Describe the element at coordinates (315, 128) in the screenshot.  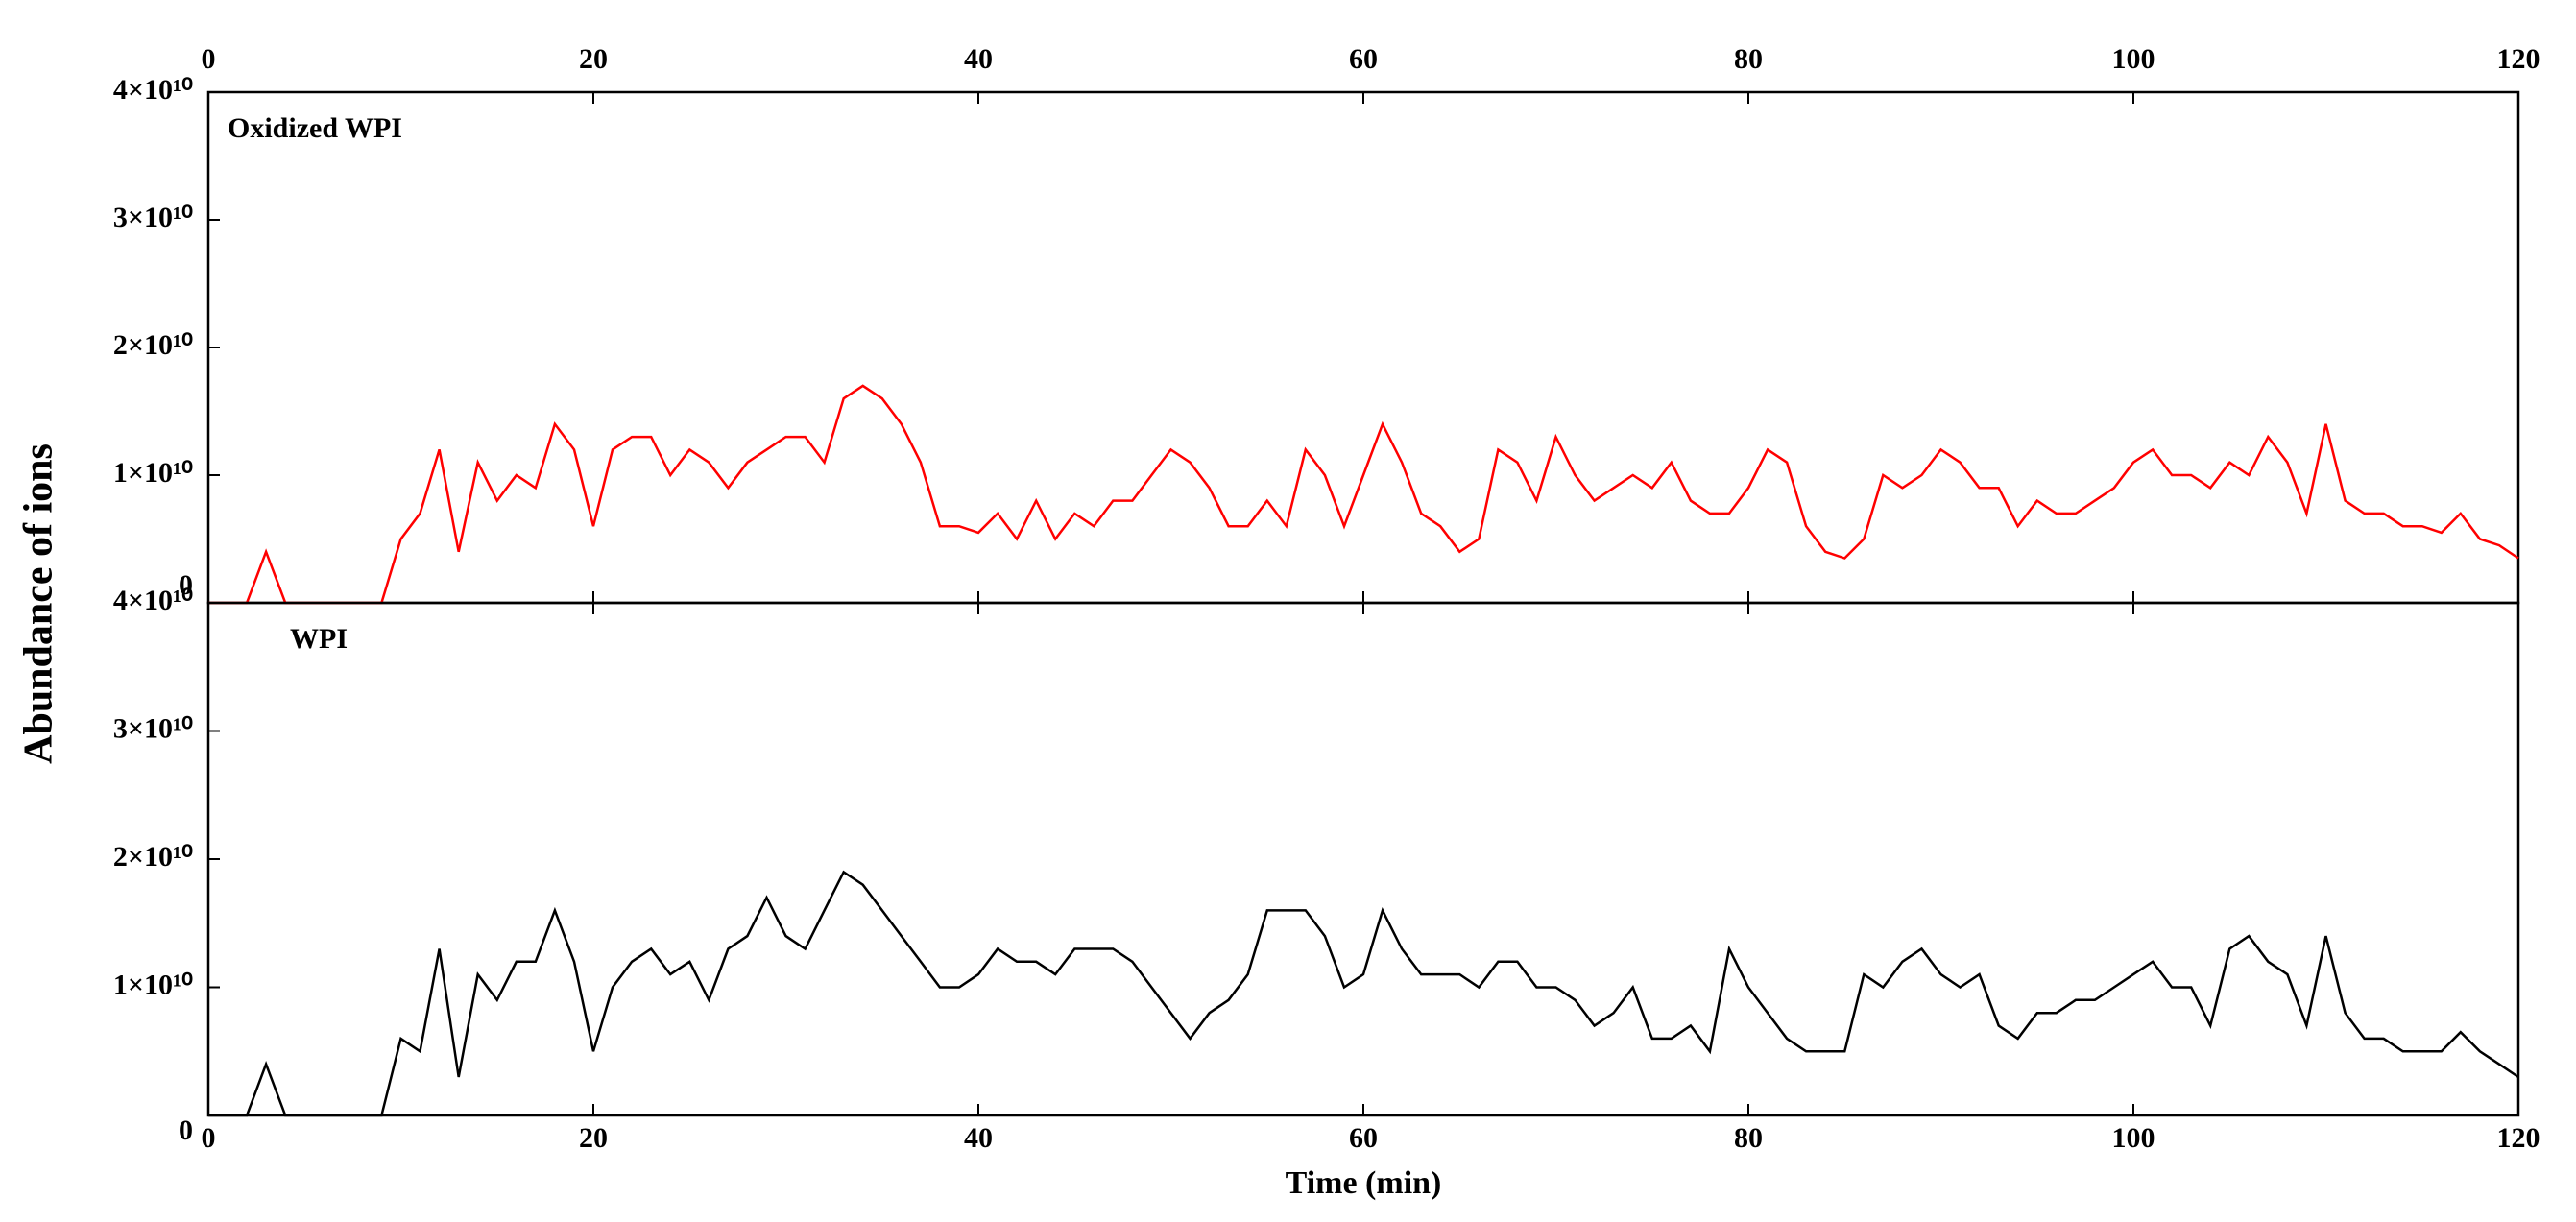
I see `series-label: Oxidized WPI` at that location.